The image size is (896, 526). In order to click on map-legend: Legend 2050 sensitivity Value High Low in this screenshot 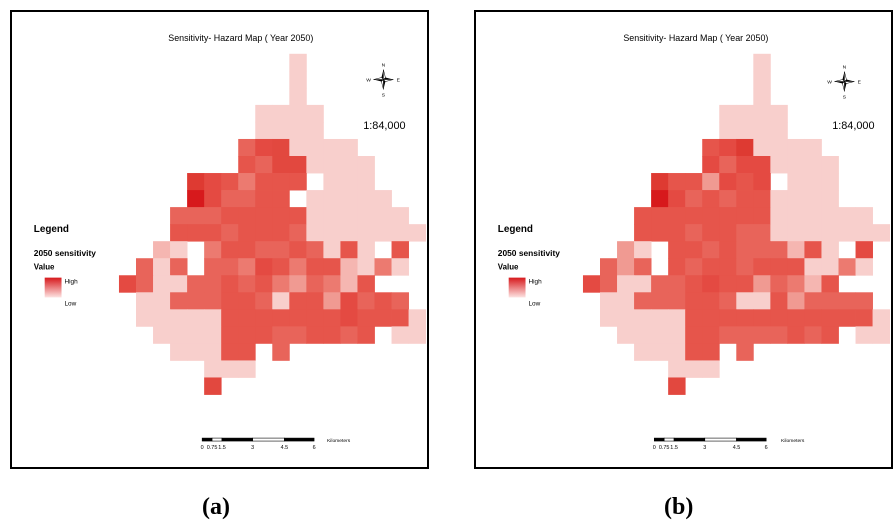, I will do `click(65, 265)`.